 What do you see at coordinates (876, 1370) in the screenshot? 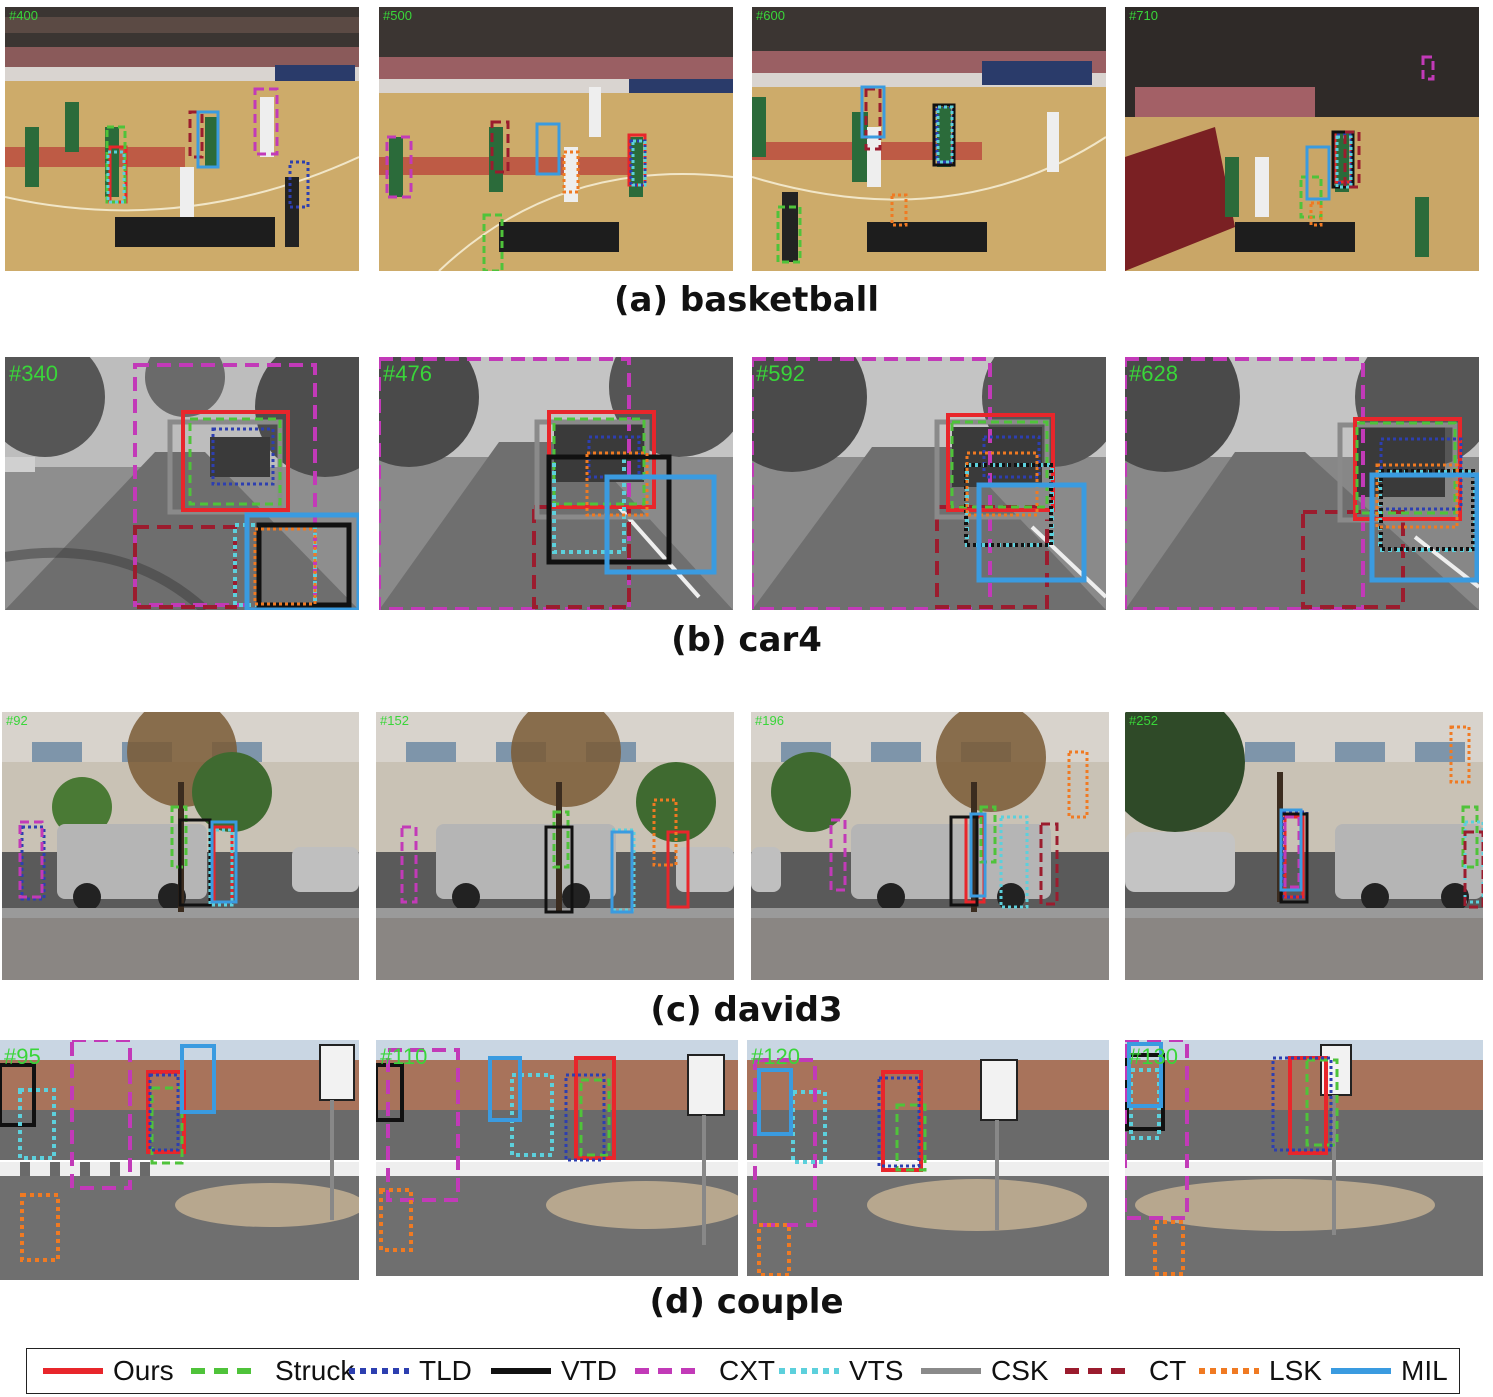
I see `legend-label: VTS` at bounding box center [876, 1370].